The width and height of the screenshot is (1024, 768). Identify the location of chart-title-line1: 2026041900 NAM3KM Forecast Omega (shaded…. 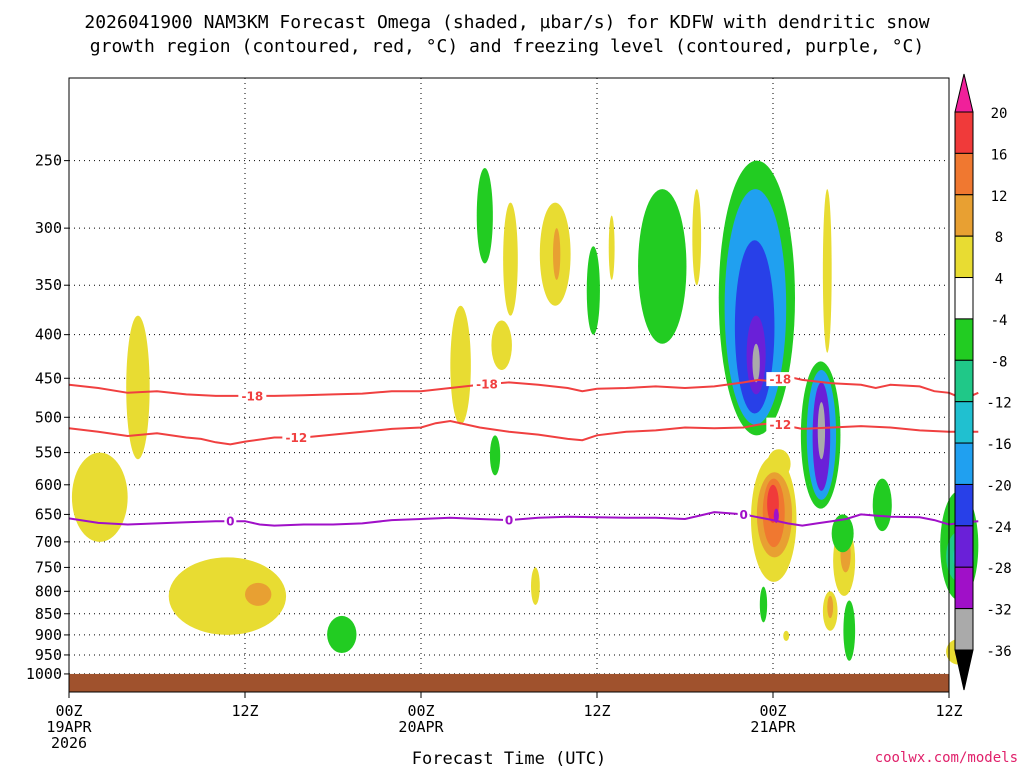
(506, 22).